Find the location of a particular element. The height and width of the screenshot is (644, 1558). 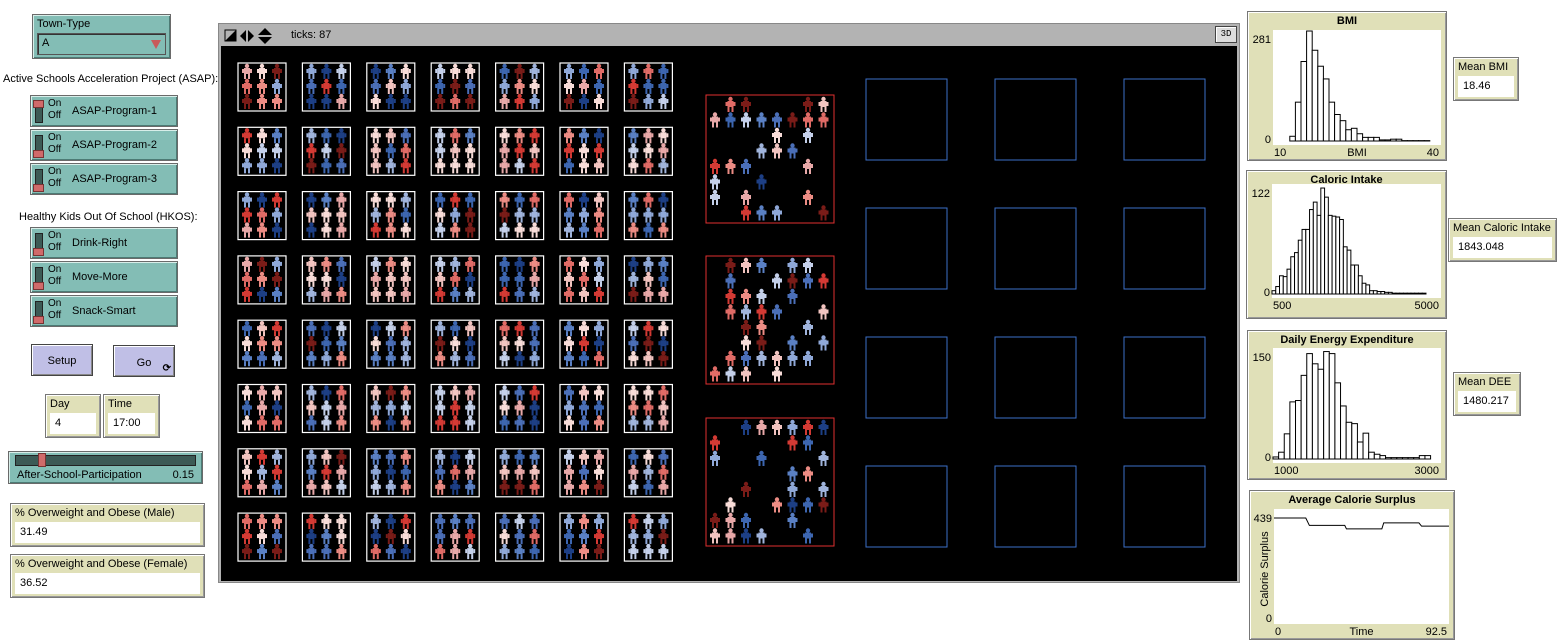

switch-snack-smart: On Off Snack-Smart is located at coordinates (104, 311).